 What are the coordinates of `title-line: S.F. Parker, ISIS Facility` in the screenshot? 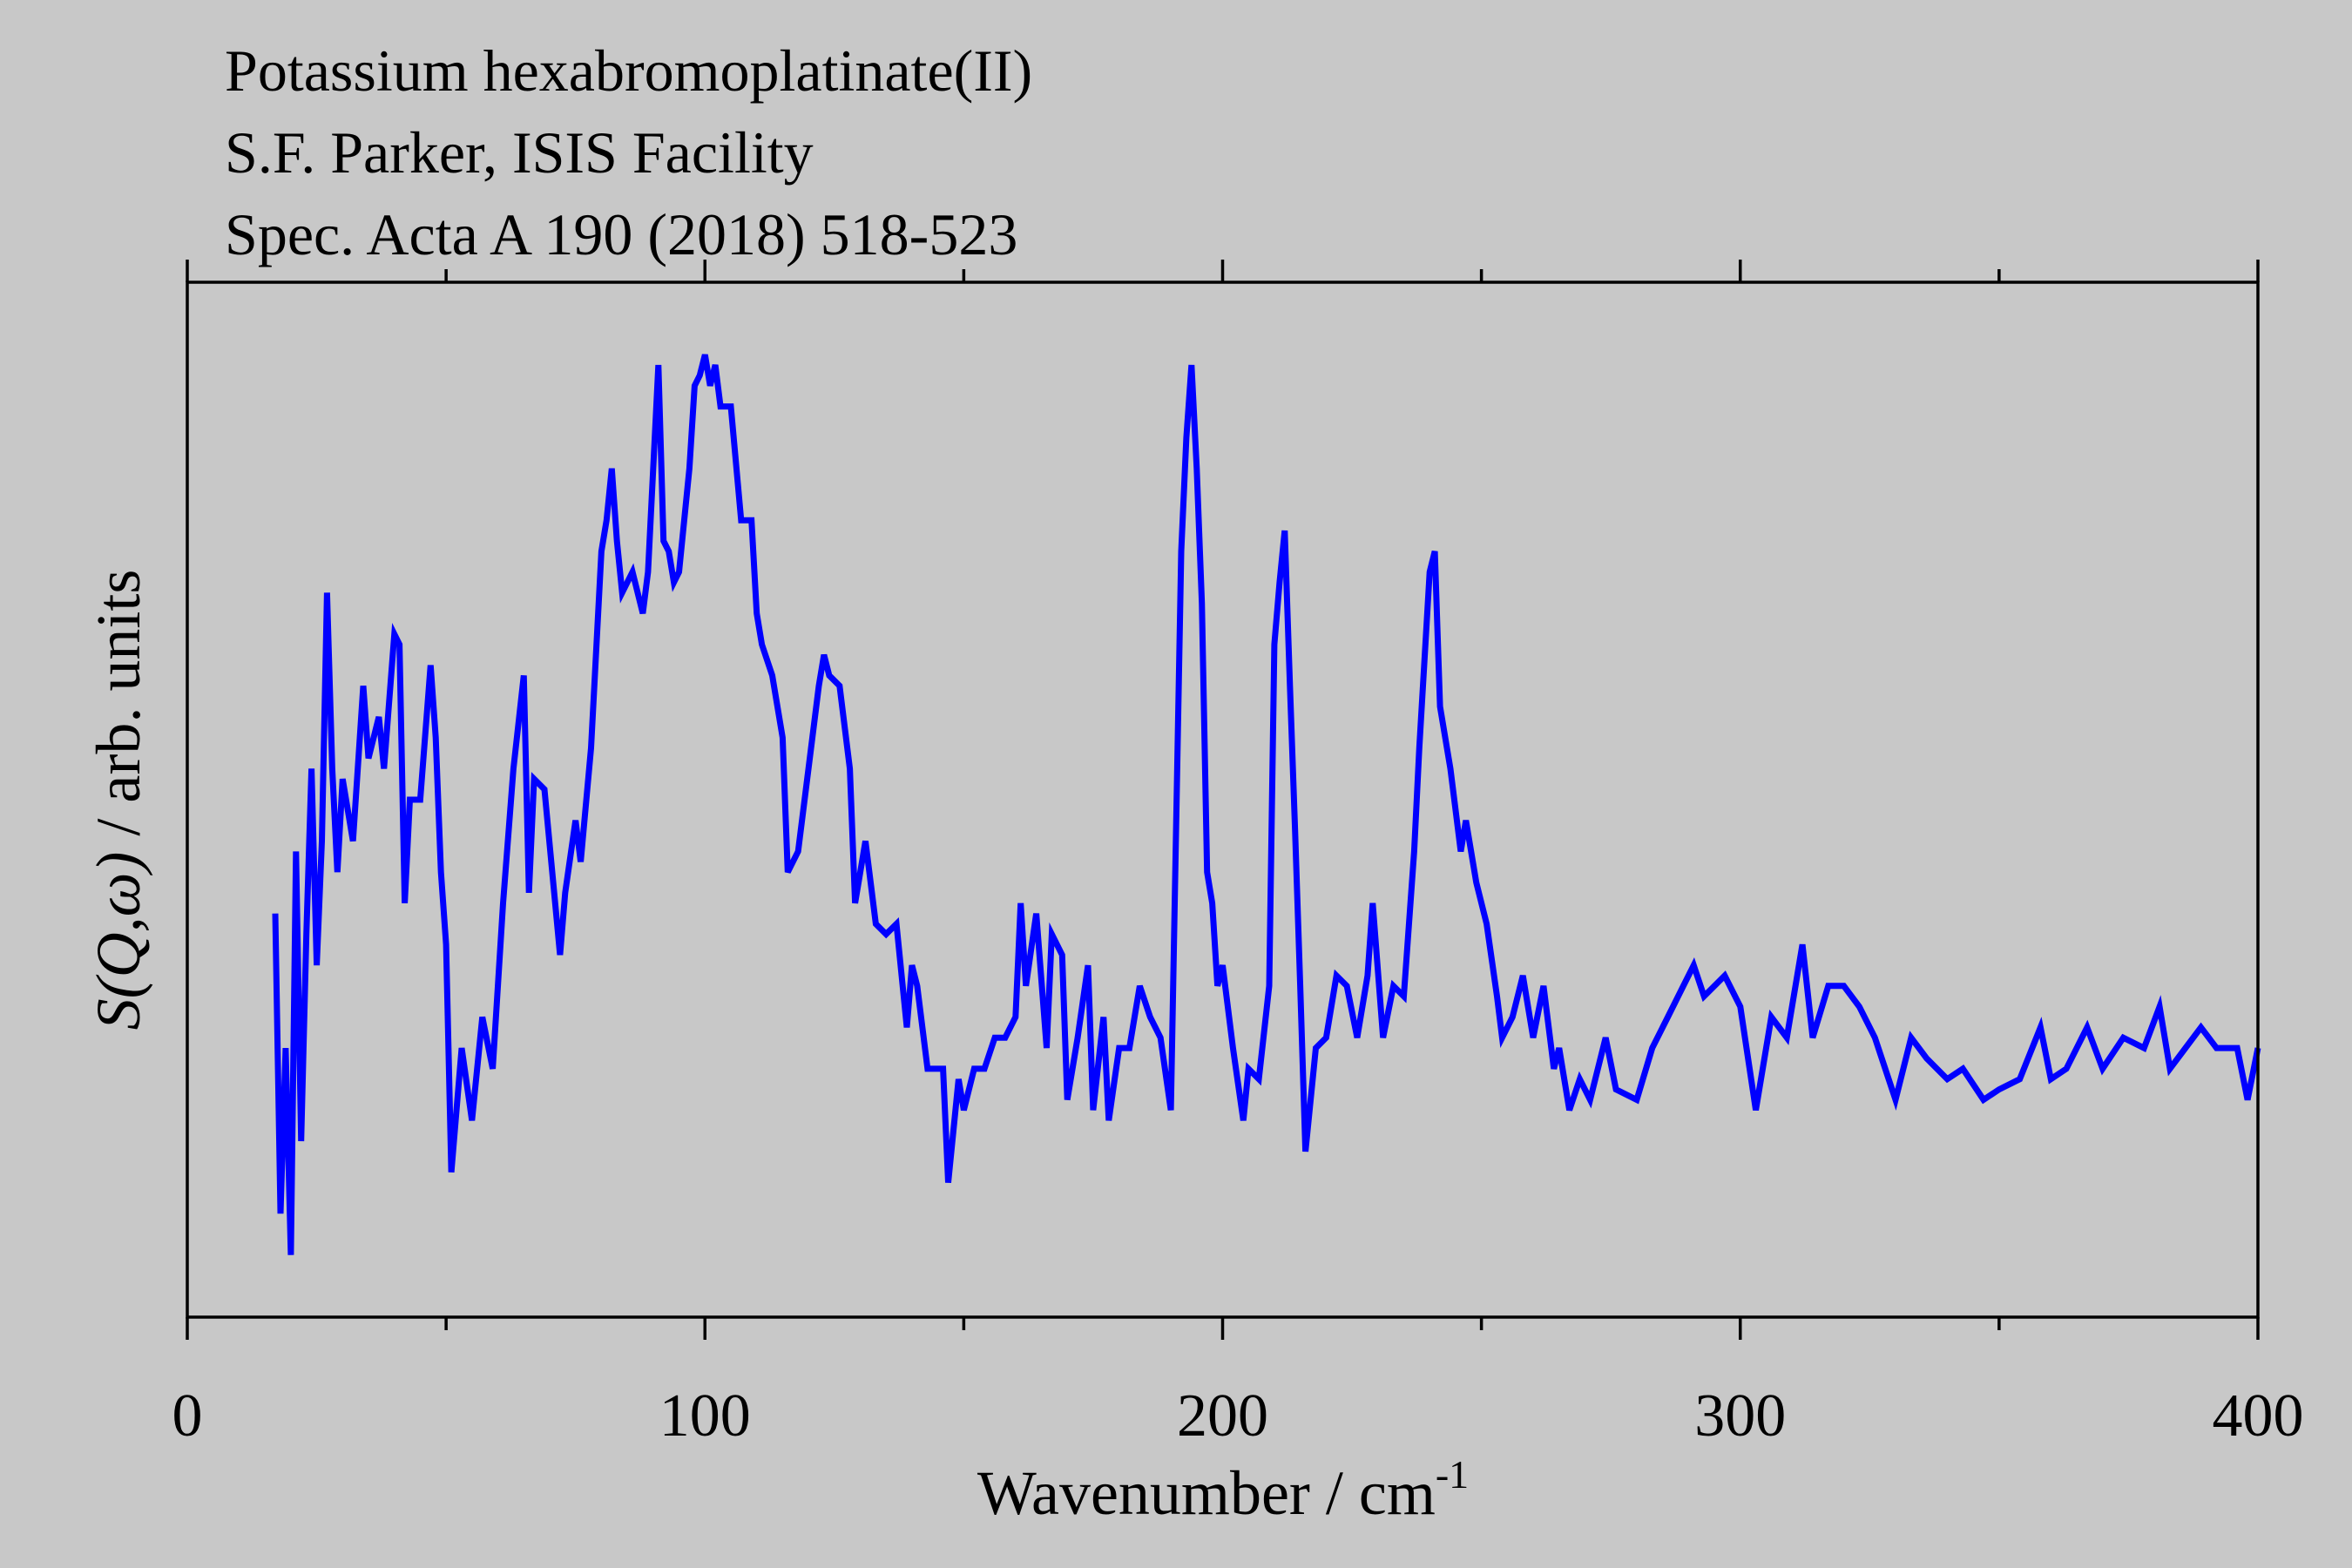 It's located at (519, 152).